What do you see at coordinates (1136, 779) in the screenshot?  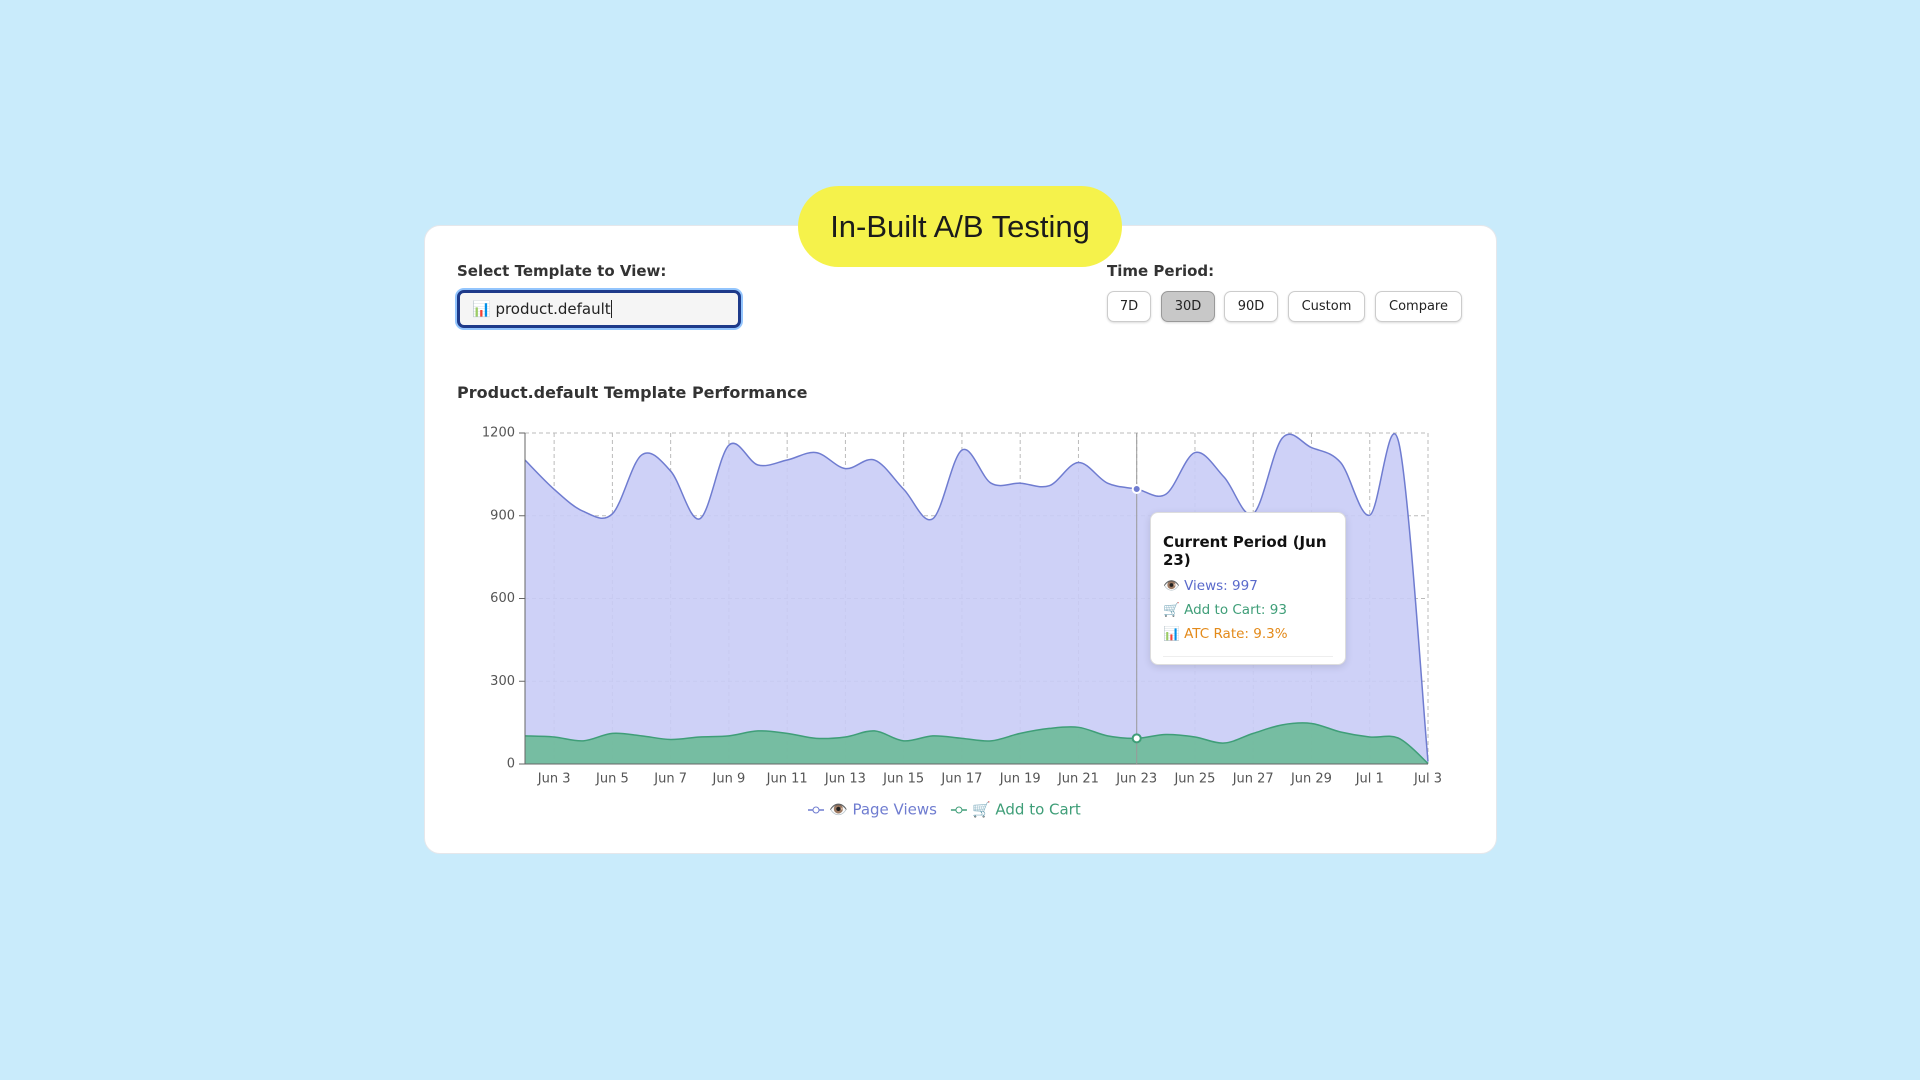 I see `x-tick-label: Jun 23` at bounding box center [1136, 779].